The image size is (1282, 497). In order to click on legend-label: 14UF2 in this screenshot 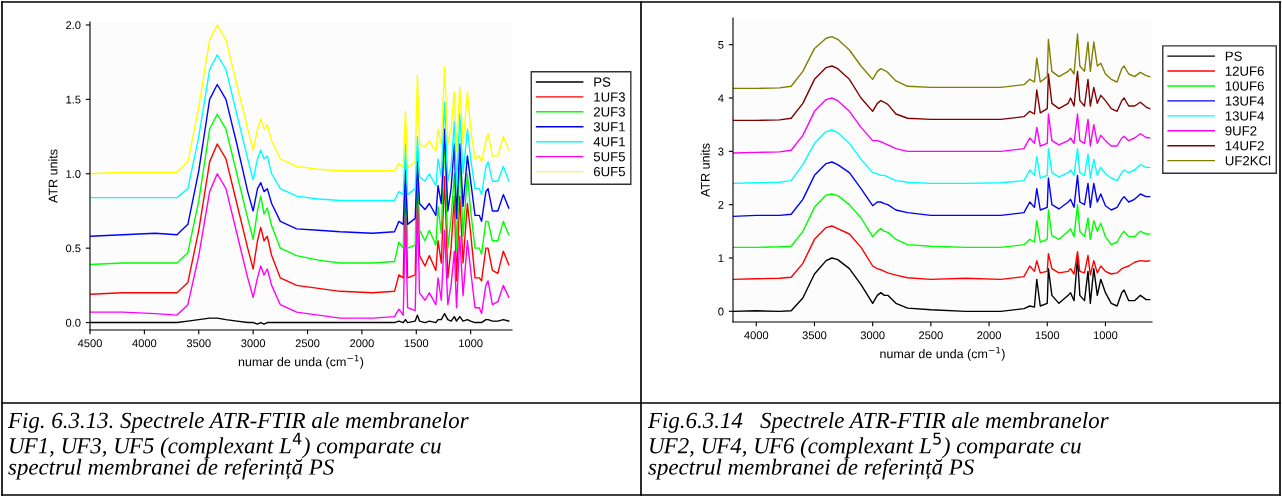, I will do `click(1244, 146)`.